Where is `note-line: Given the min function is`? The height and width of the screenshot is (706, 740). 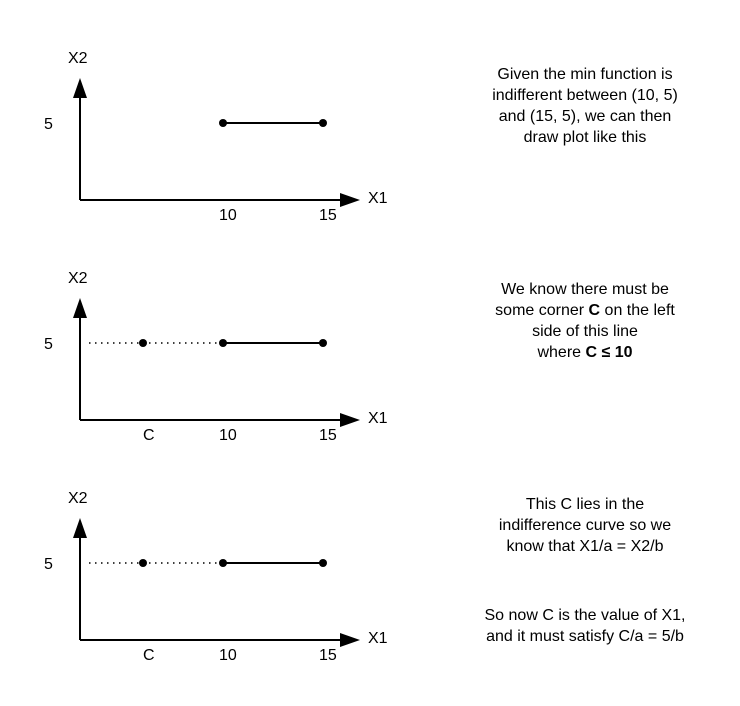 note-line: Given the min function is is located at coordinates (585, 74).